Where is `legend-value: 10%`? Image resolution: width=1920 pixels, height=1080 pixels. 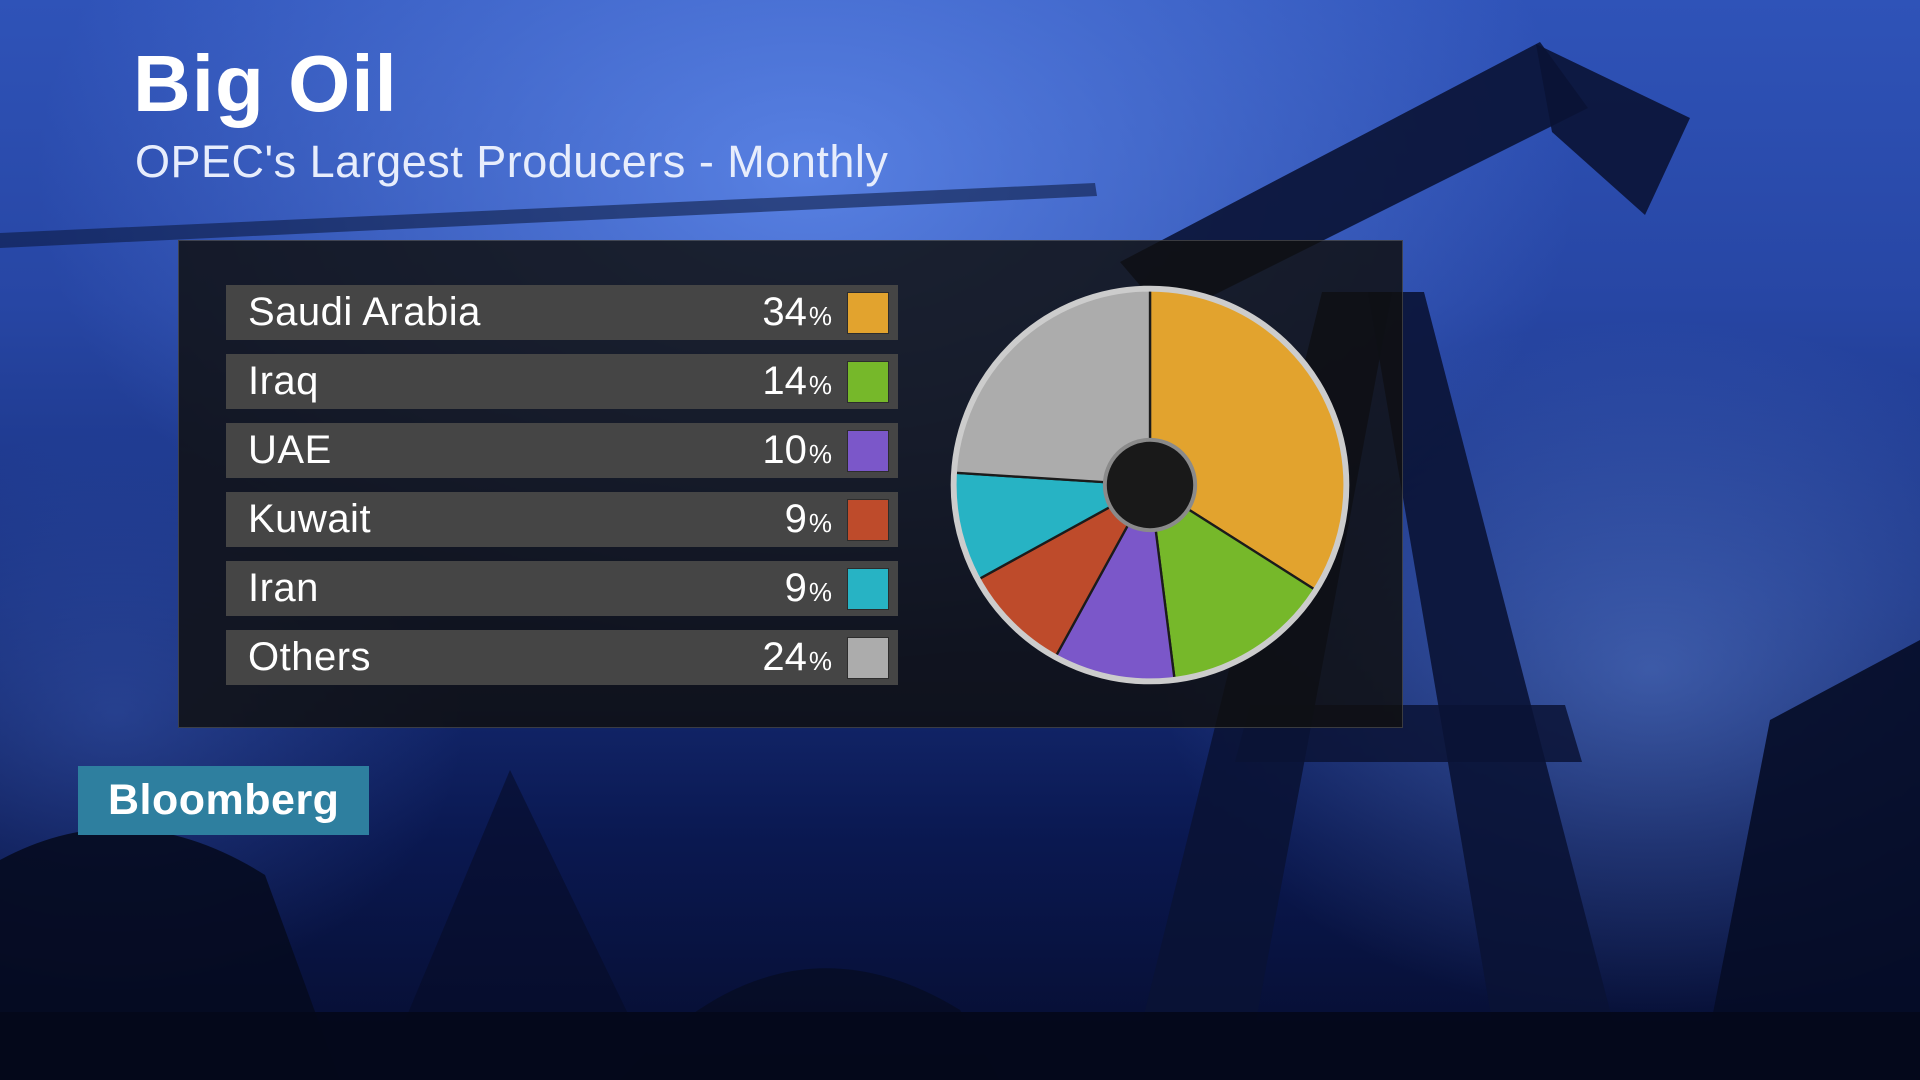 legend-value: 10% is located at coordinates (797, 450).